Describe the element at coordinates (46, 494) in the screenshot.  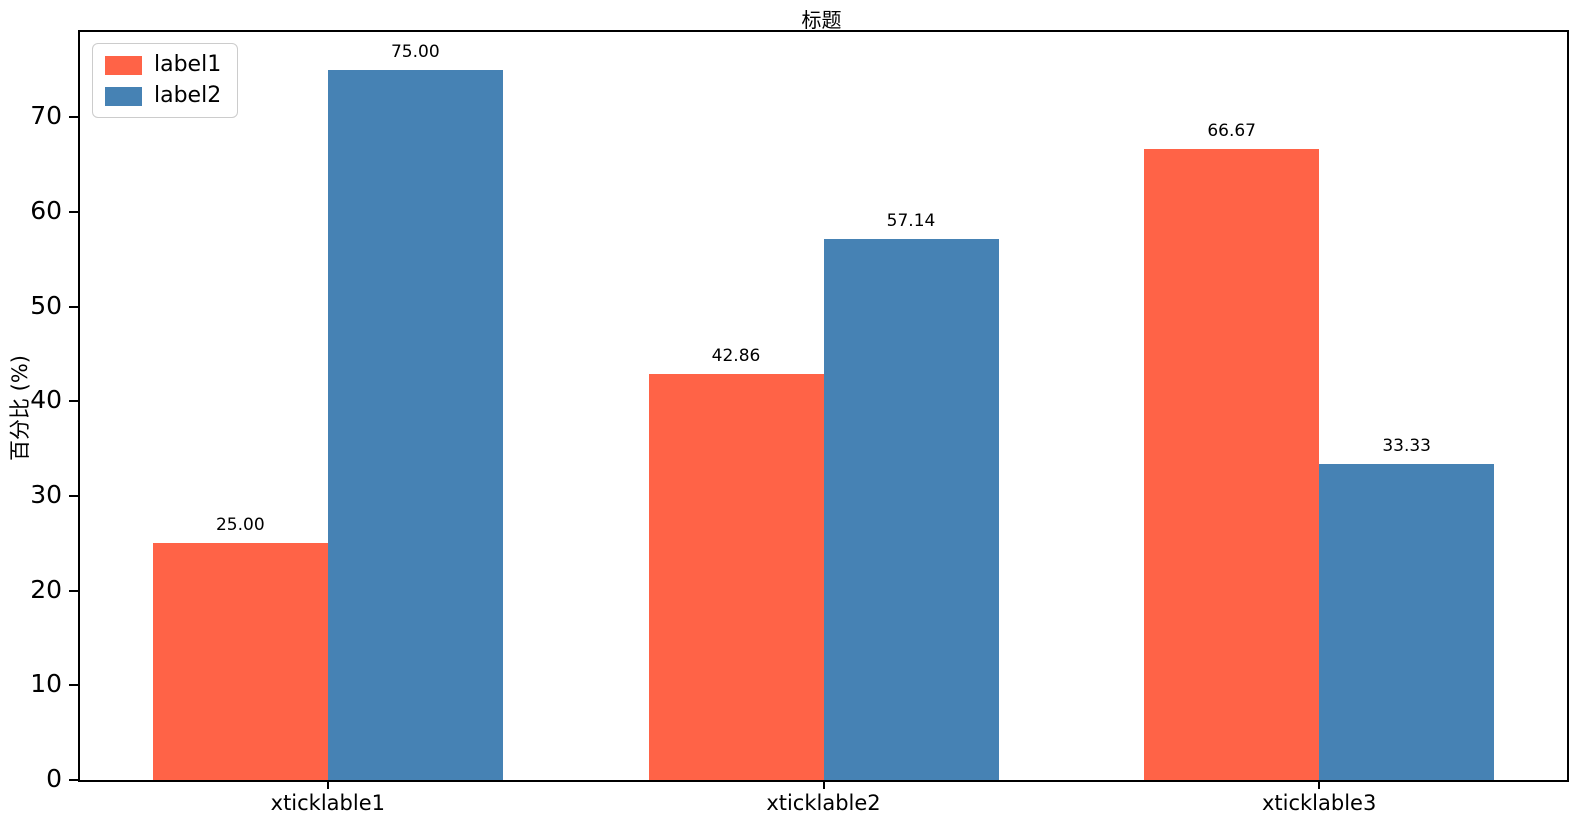
I see `y-tick-label: 30` at that location.